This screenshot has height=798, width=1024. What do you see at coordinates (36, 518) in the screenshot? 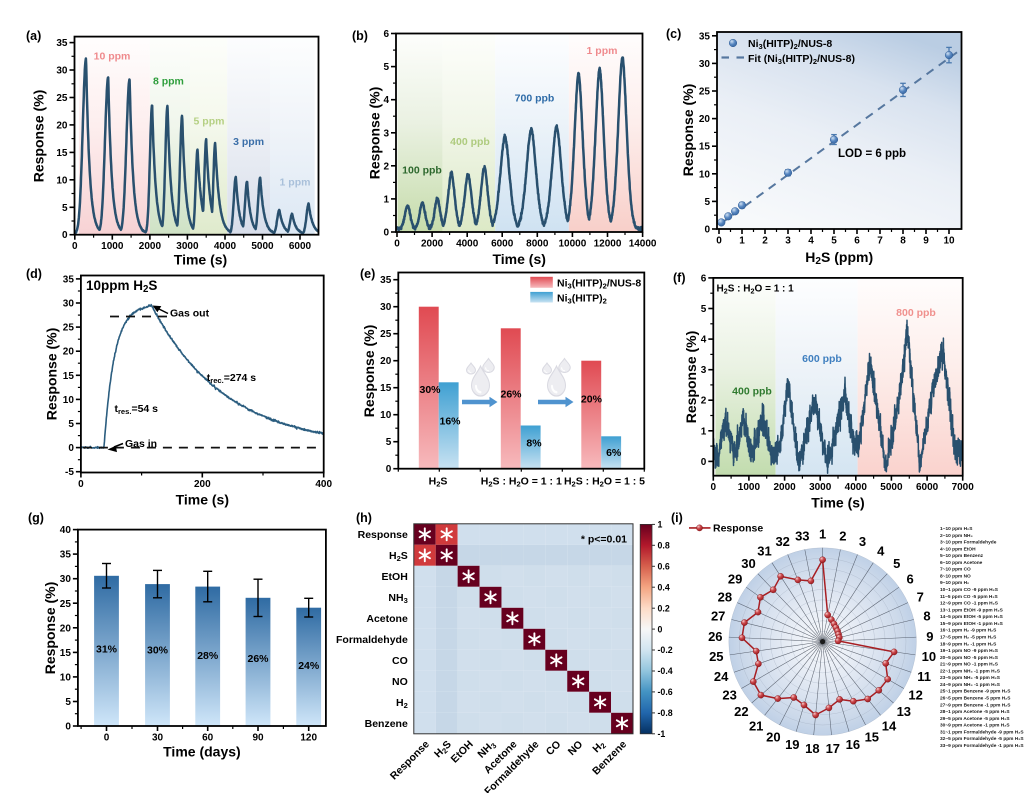
I see `svg-text: (g)` at bounding box center [36, 518].